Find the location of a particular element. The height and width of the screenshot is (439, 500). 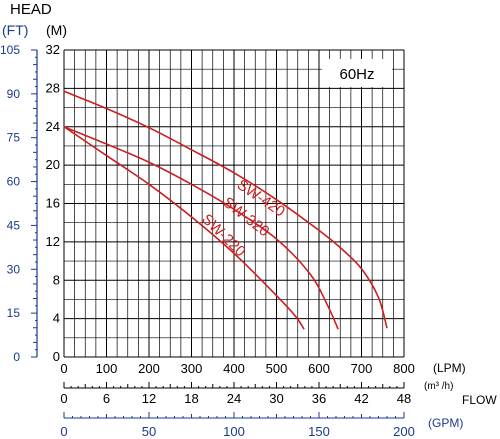

x-tick-label-m3h: 12 is located at coordinates (149, 398).